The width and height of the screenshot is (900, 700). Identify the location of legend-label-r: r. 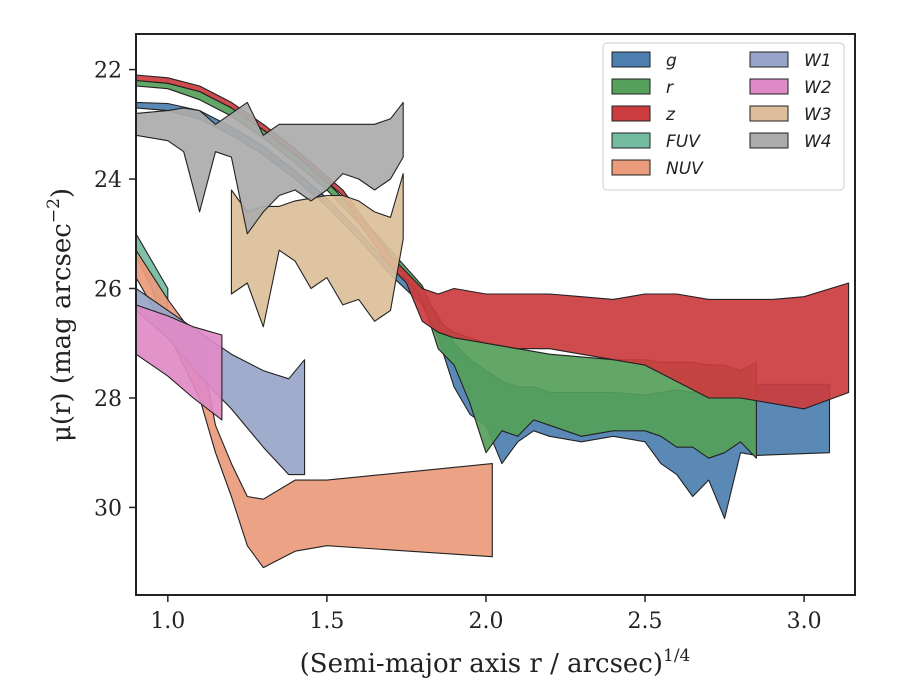
(670, 88).